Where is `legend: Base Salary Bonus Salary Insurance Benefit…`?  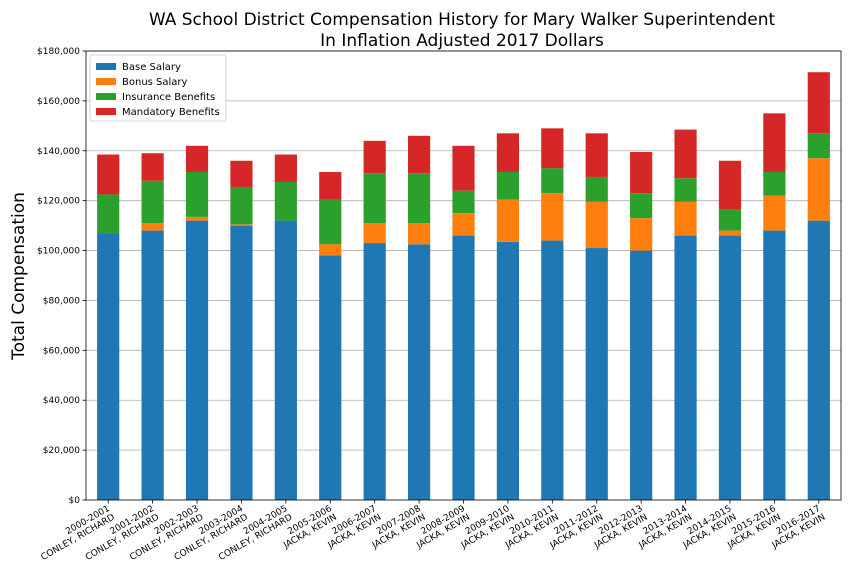 legend: Base Salary Bonus Salary Insurance Benefit… is located at coordinates (158, 88).